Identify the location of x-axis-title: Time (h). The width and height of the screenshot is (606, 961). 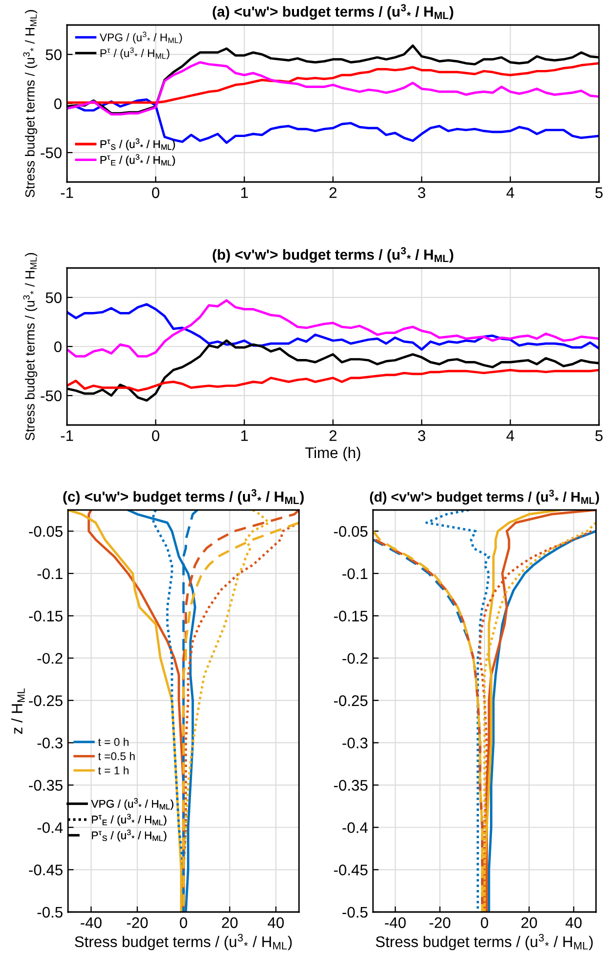
(332, 454).